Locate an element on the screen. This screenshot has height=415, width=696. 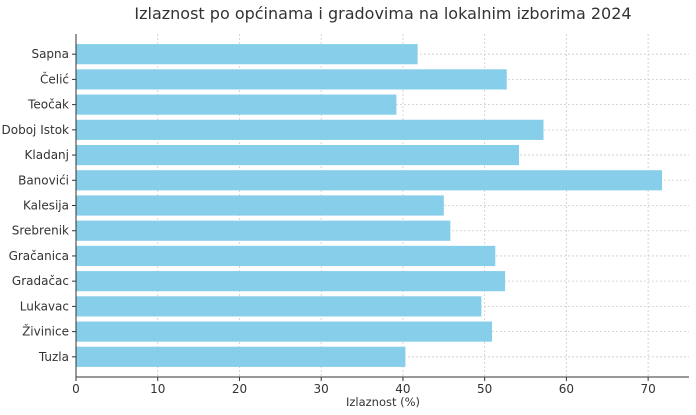
category-label: Banovići is located at coordinates (43, 180).